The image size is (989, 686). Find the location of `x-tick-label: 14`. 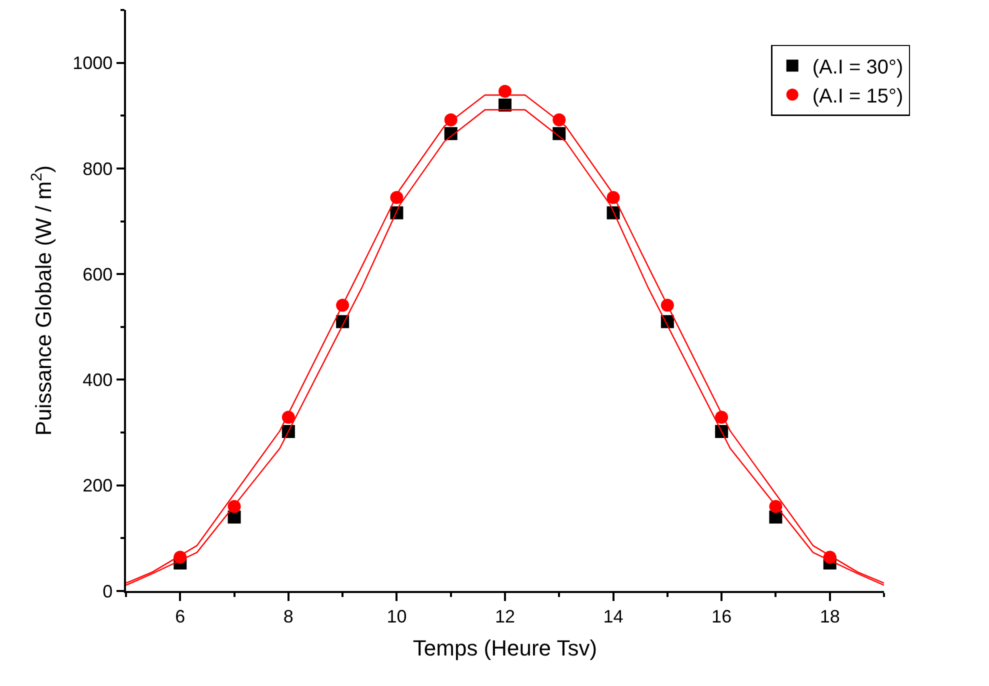

x-tick-label: 14 is located at coordinates (613, 616).